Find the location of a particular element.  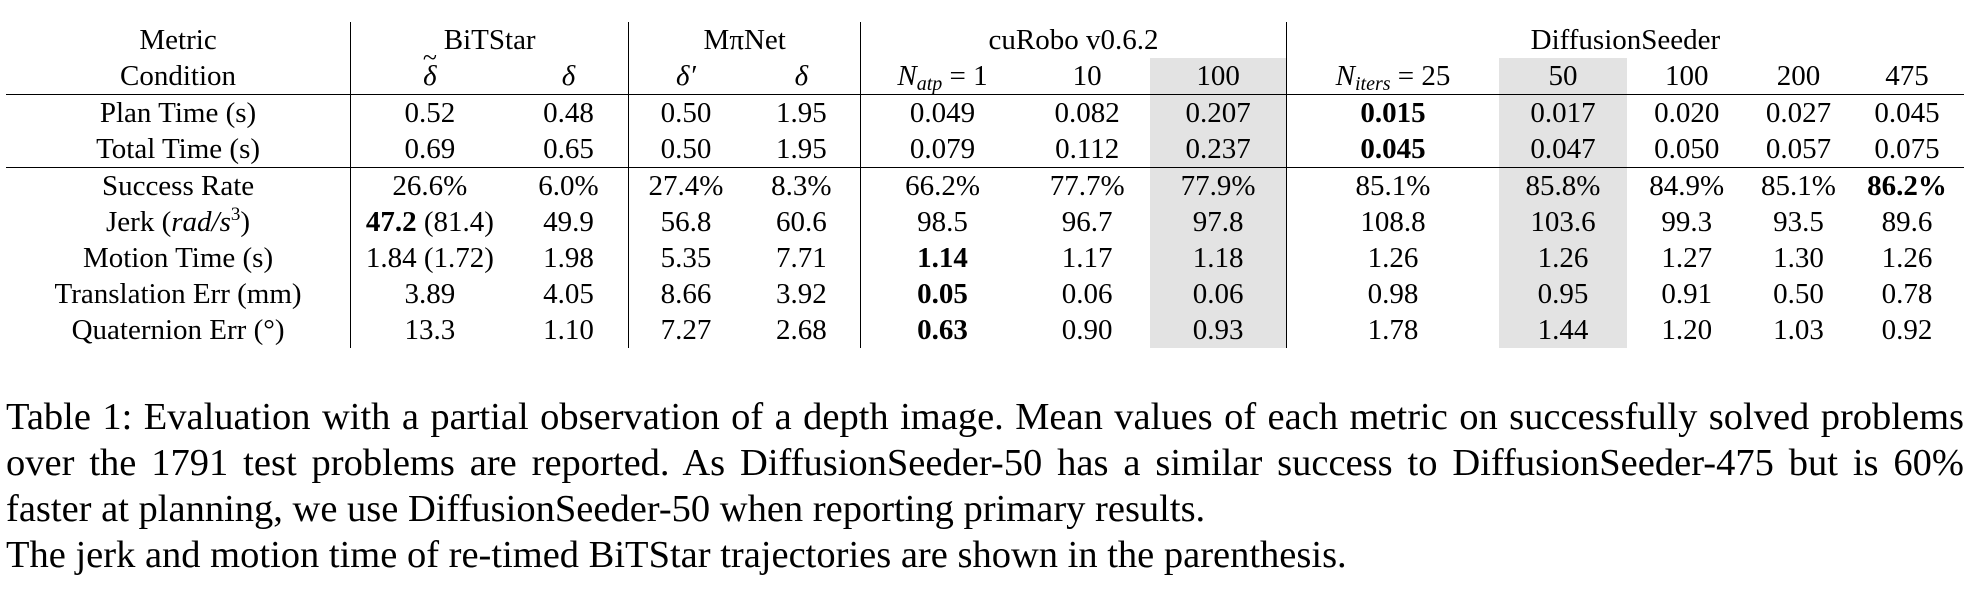

cell: 0.082 is located at coordinates (1087, 112).